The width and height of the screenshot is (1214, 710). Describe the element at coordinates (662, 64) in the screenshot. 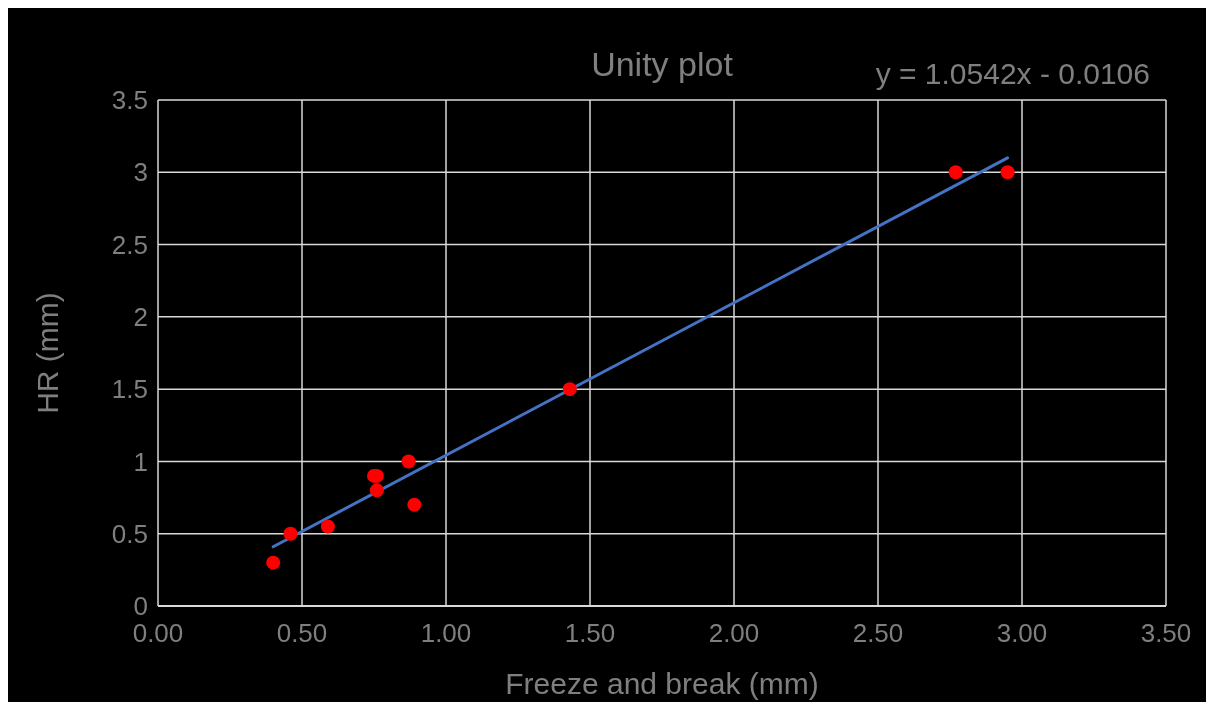

I see `chart-title: Unity plot` at that location.